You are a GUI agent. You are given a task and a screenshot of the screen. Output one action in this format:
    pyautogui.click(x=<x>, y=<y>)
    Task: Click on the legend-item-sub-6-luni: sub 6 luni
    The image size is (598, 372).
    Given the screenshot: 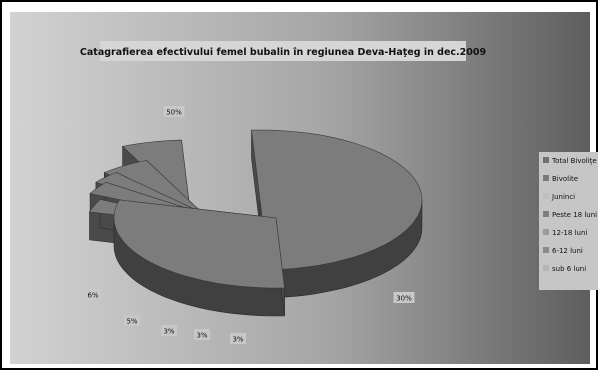 What is the action you would take?
    pyautogui.click(x=564, y=269)
    